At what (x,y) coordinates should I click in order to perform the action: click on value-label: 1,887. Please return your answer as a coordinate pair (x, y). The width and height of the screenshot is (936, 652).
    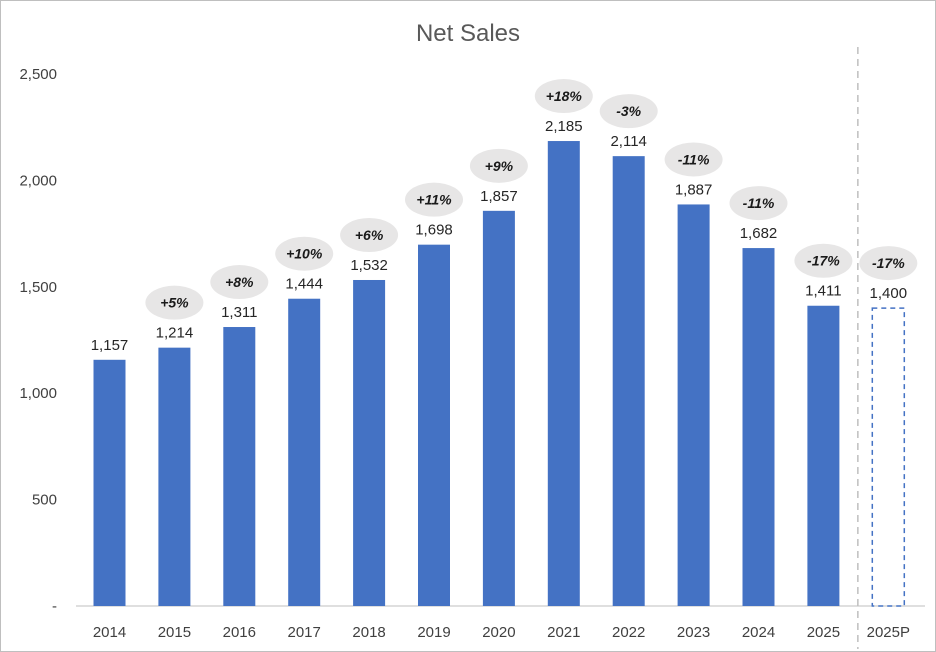
    Looking at the image, I should click on (694, 189).